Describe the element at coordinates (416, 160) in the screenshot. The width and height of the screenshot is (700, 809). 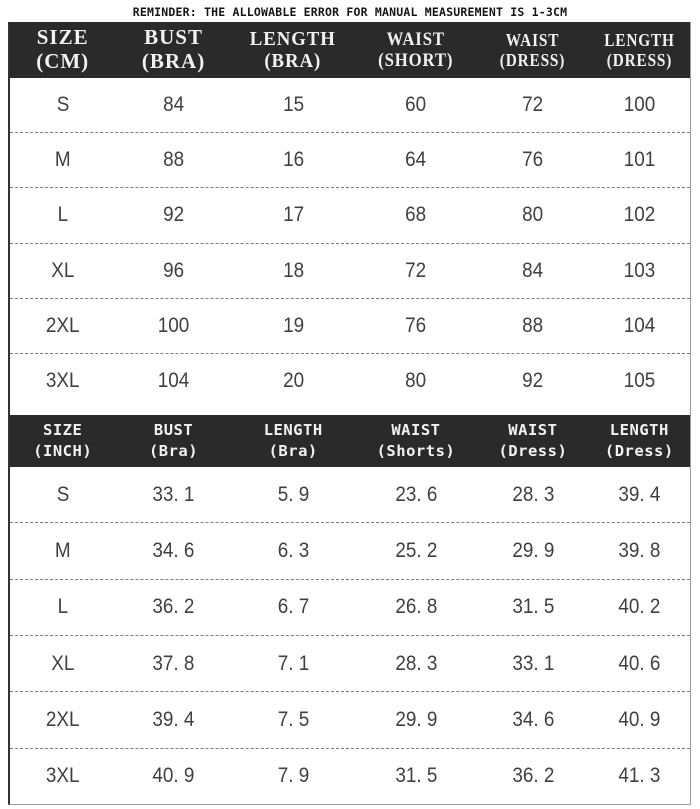
I see `value-cell: 64` at that location.